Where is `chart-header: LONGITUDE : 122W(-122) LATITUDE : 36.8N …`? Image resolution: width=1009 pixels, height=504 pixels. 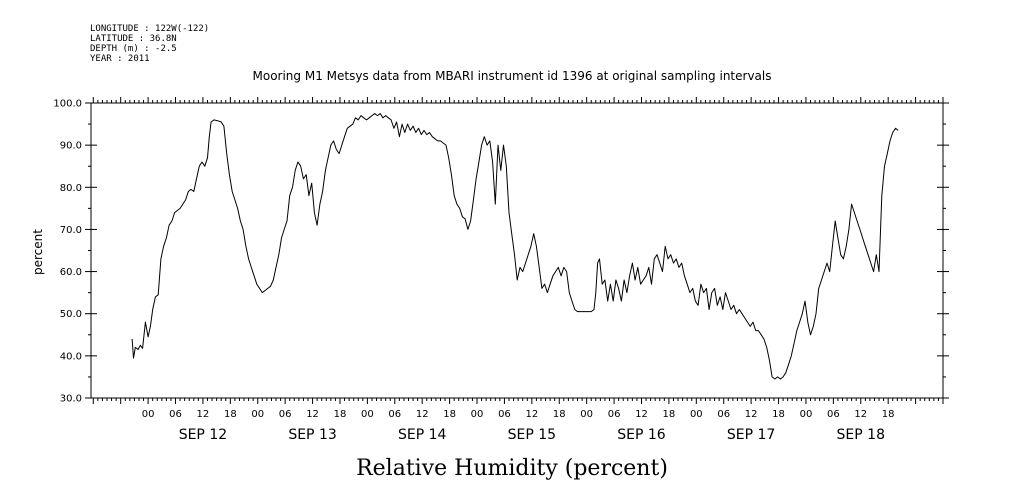
chart-header: LONGITUDE : 122W(-122) LATITUDE : 36.8N … is located at coordinates (149, 44).